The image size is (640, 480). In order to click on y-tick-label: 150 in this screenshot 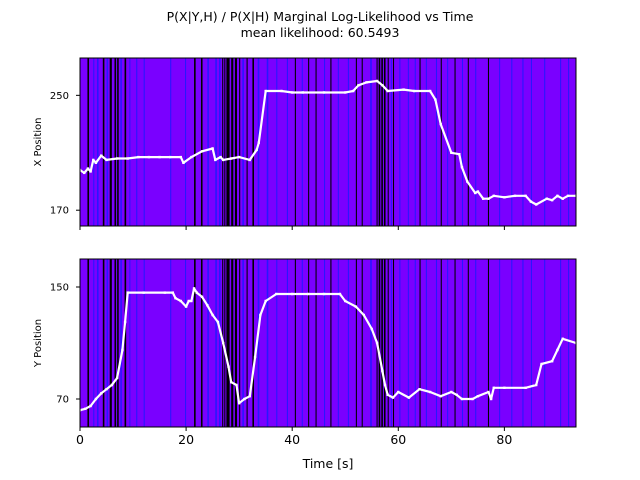, I will do `click(59, 288)`.